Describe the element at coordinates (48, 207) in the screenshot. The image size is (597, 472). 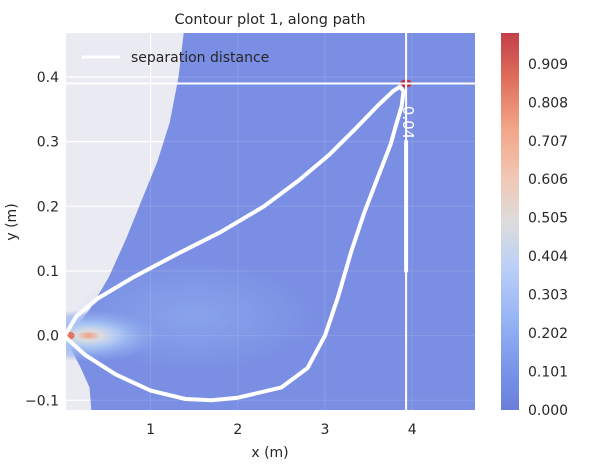
I see `y-tick-label: 0.2` at that location.